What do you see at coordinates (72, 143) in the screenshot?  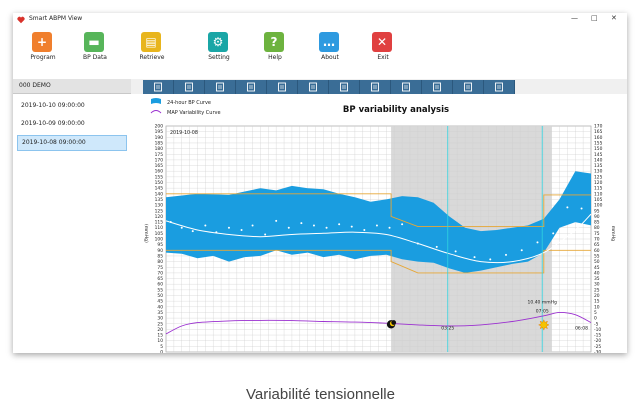 I see `record-item: 2019-10-08 09:00:00` at bounding box center [72, 143].